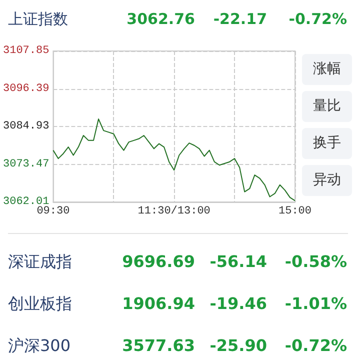 The height and width of the screenshot is (354, 355). What do you see at coordinates (295, 212) in the screenshot?
I see `x-tick-label: 15:00` at bounding box center [295, 212].